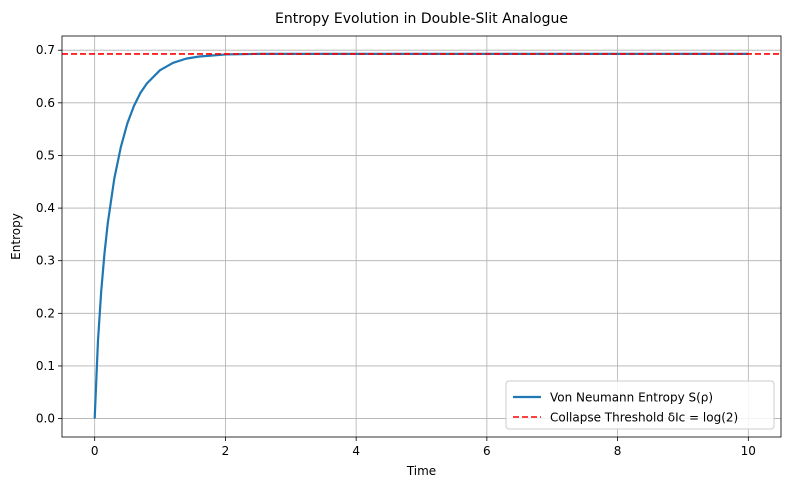 The width and height of the screenshot is (790, 490). What do you see at coordinates (45, 103) in the screenshot?
I see `y-tick-label: 0.6` at bounding box center [45, 103].